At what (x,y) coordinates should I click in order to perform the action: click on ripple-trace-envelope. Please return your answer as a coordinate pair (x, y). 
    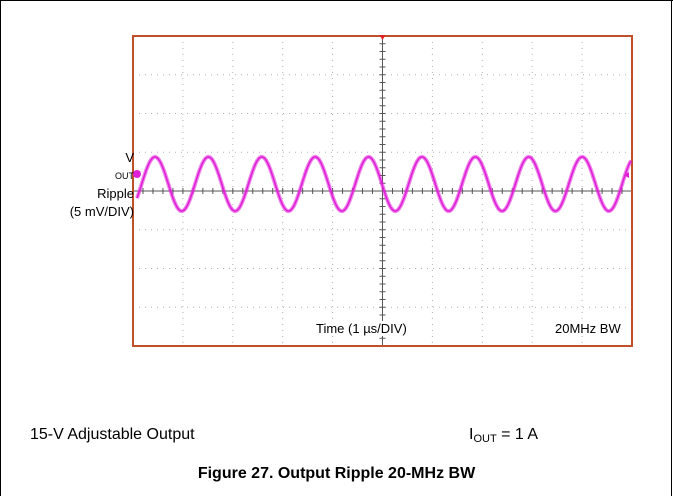
    Looking at the image, I should click on (384, 184).